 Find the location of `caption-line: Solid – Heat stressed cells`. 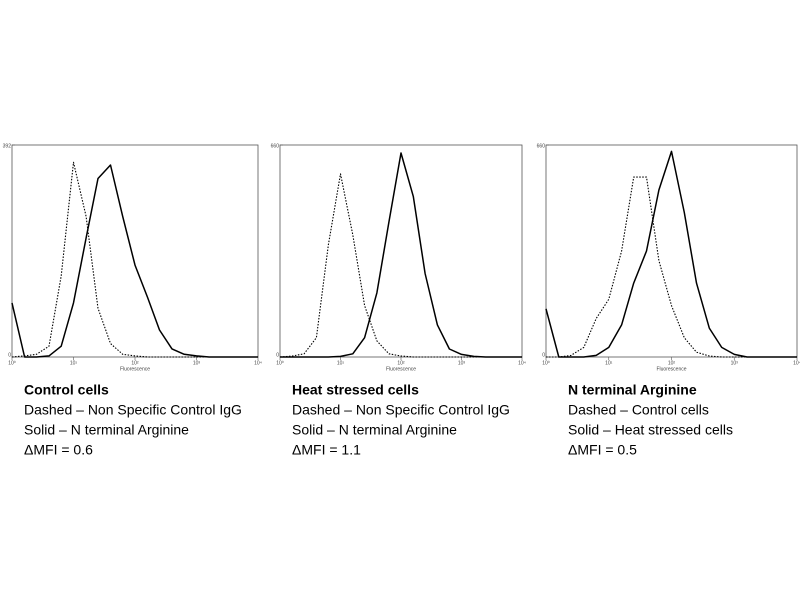

caption-line: Solid – Heat stressed cells is located at coordinates (650, 430).